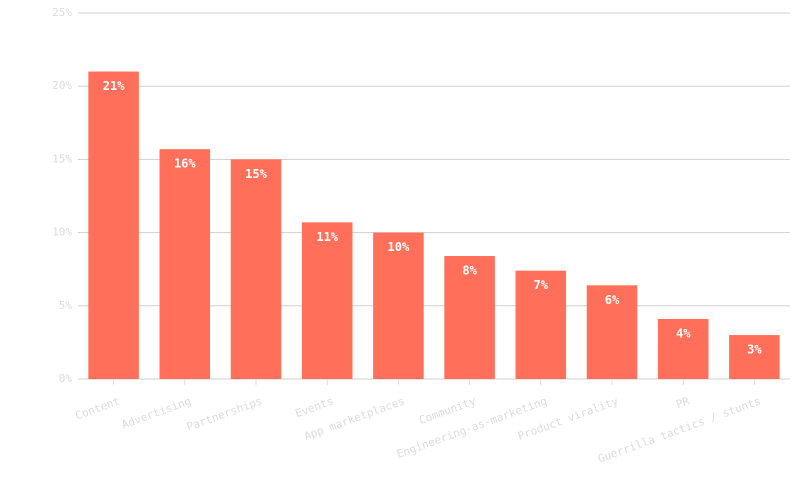  Describe the element at coordinates (62, 232) in the screenshot. I see `y-tick-label: 10%` at that location.